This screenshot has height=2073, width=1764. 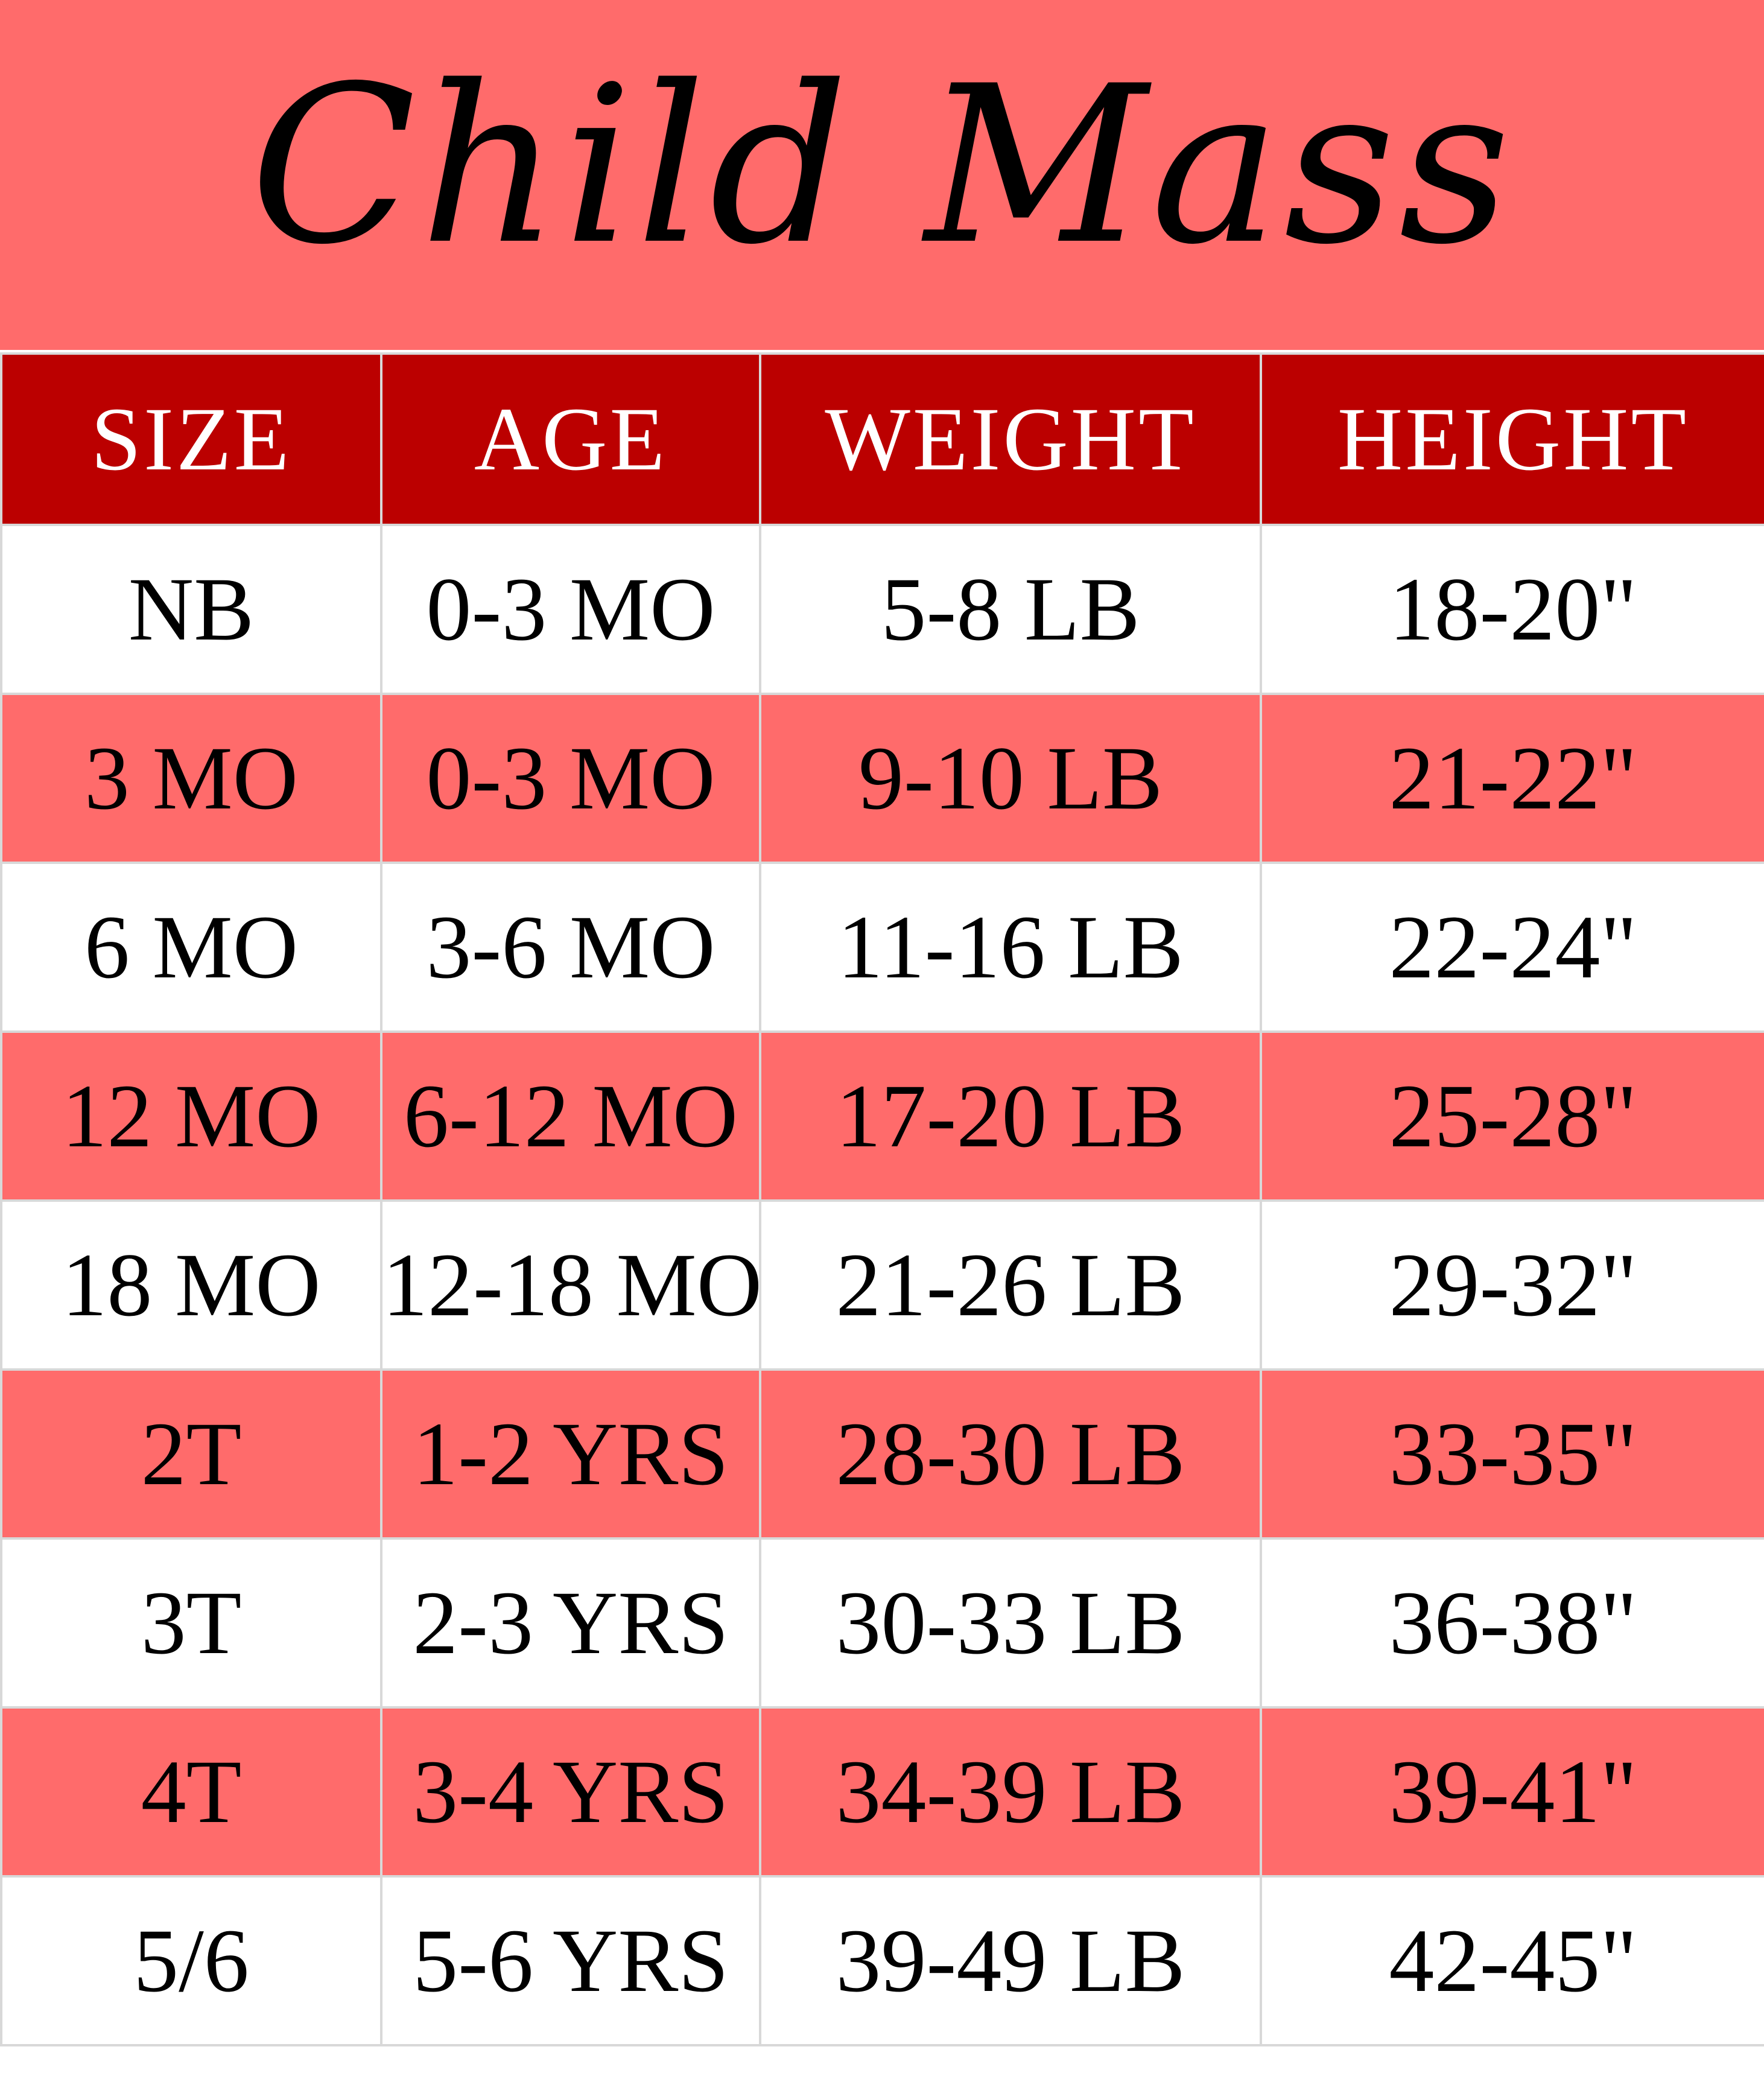 What do you see at coordinates (1512, 1454) in the screenshot?
I see `height-cell: 33-35"` at bounding box center [1512, 1454].